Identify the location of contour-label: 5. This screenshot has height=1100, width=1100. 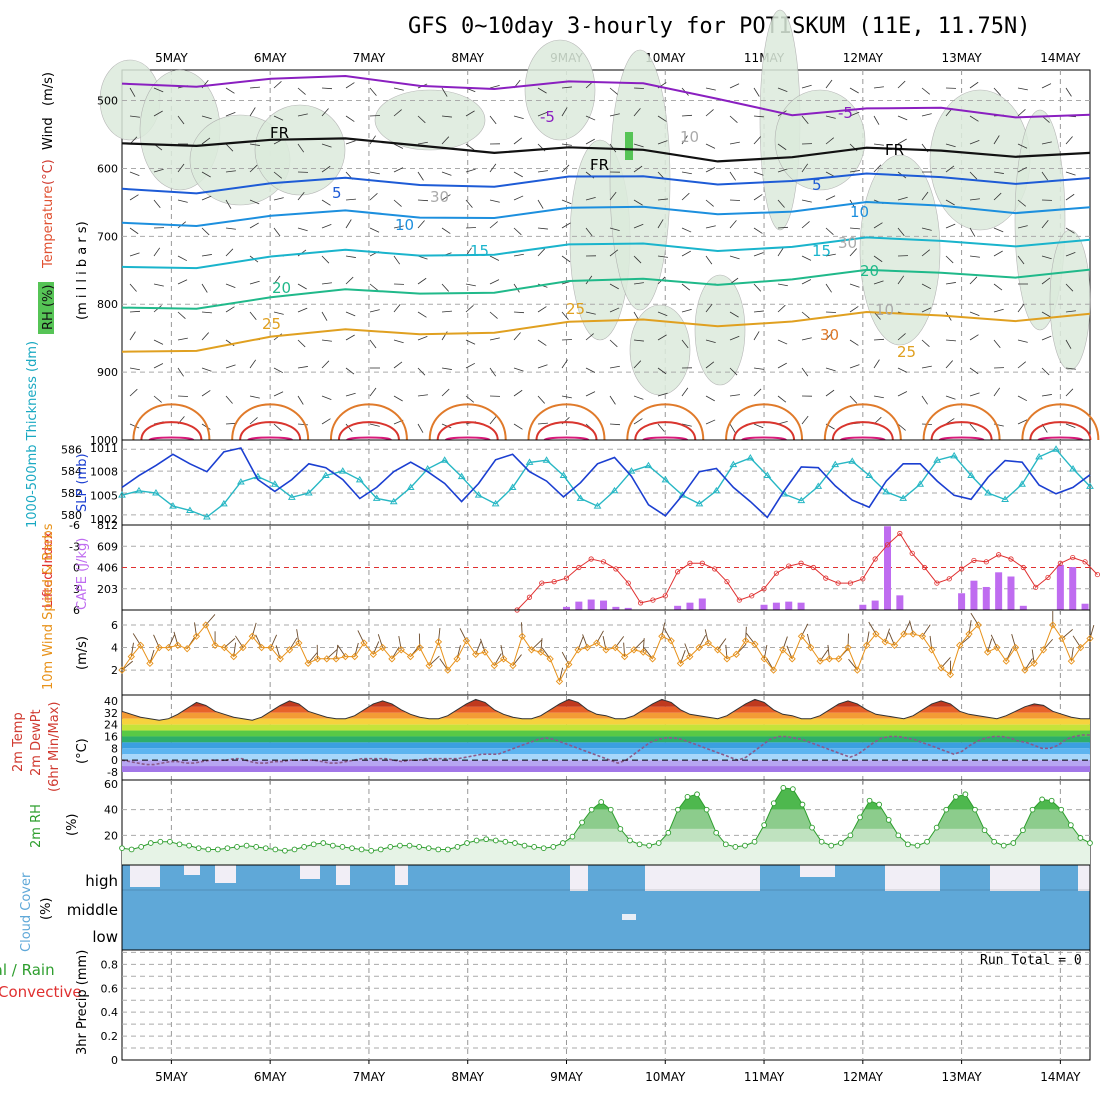
(817, 185).